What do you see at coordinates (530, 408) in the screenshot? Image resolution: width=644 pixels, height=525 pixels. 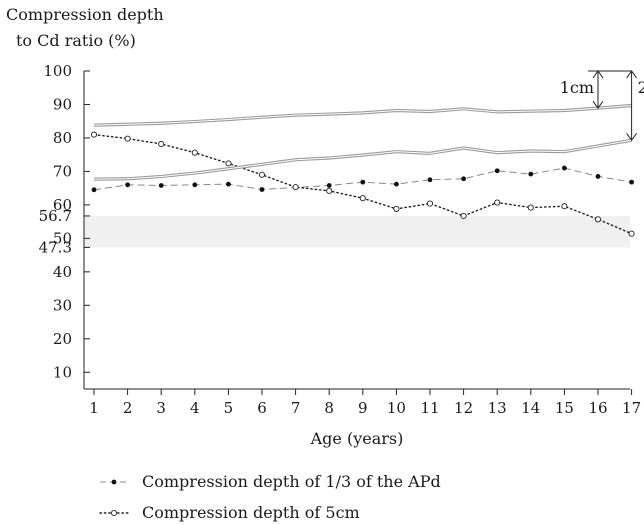 I see `x-tick-label: 14` at bounding box center [530, 408].